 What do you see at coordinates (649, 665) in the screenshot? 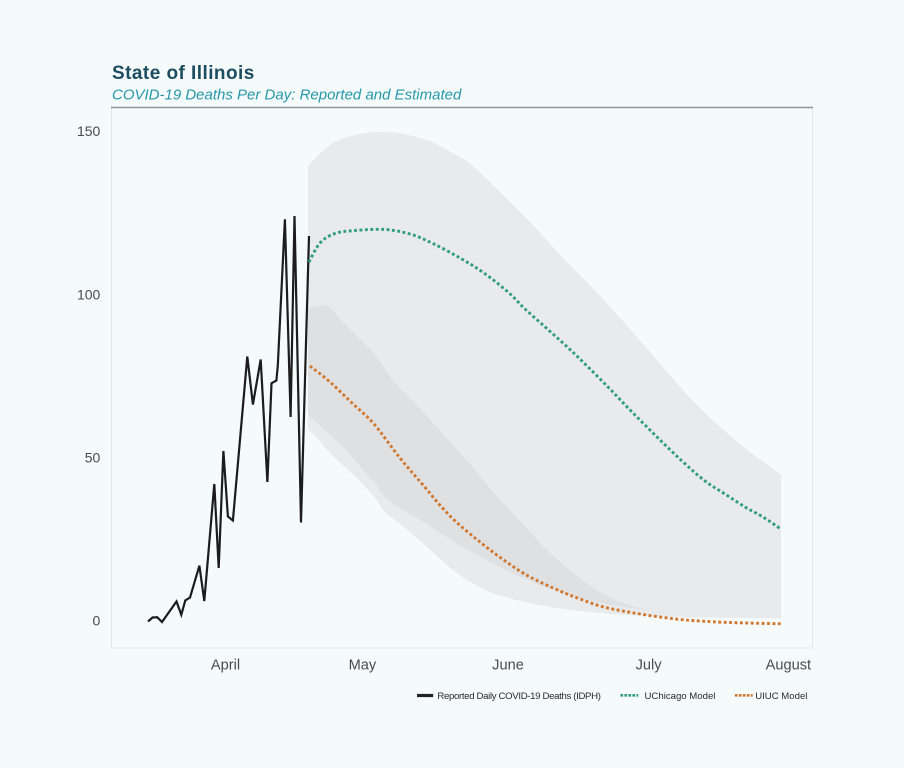
I see `svg-text: July` at bounding box center [649, 665].